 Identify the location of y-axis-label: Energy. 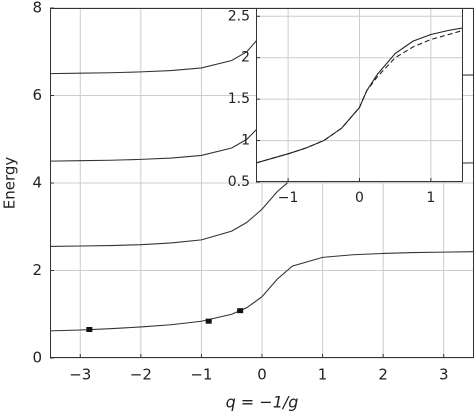
(10, 183).